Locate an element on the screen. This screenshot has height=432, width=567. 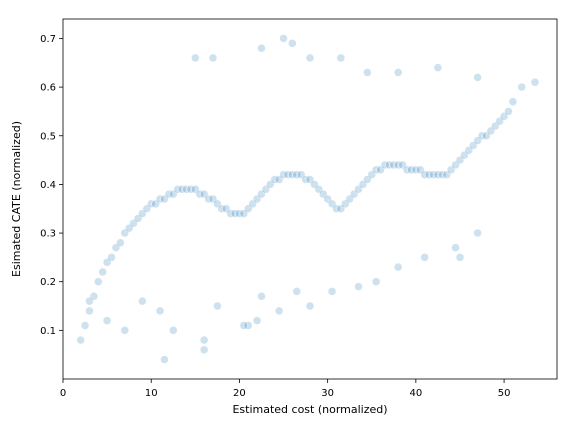
y-axis-ticks: 0.1 0.2 0.3 0.4 0.5 0.6 0.7 is located at coordinates (51, 185).